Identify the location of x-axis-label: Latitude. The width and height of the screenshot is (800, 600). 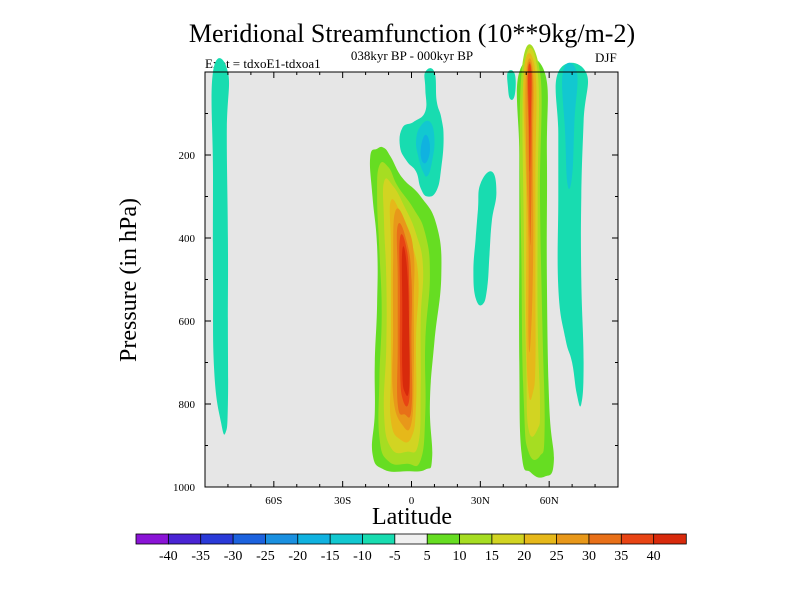
(412, 517).